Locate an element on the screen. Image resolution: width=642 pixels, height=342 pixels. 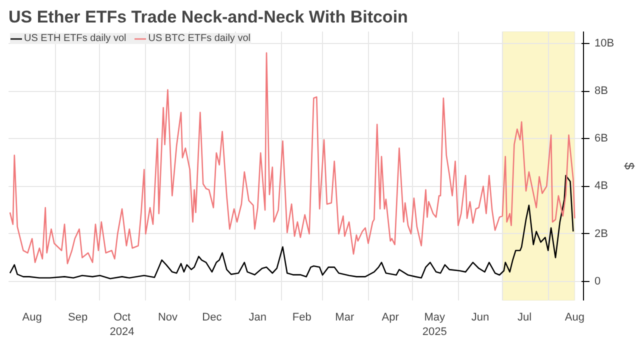
x-tick-label: Sep is located at coordinates (78, 318).